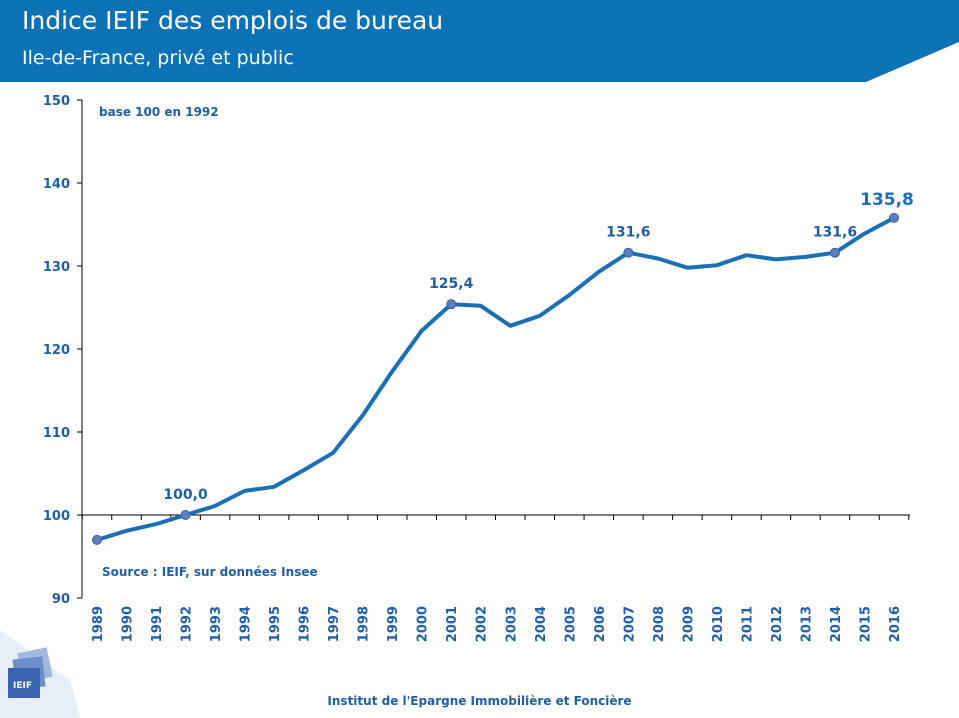 The image size is (959, 718). What do you see at coordinates (233, 20) in the screenshot?
I see `page-title: Indice IEIF des emplois de bureau` at bounding box center [233, 20].